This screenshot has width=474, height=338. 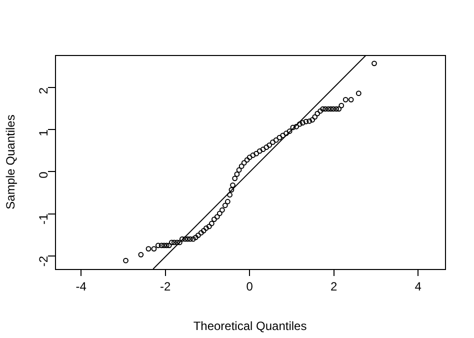 I want to click on y-tick-label: -2, so click(x=43, y=261).